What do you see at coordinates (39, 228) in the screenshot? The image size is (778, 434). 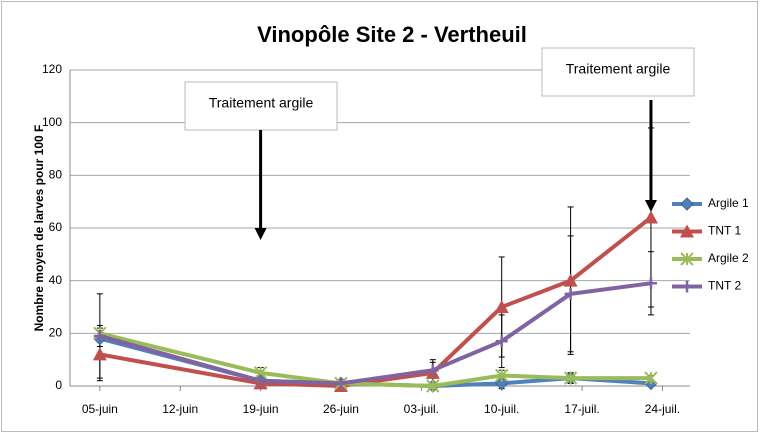 I see `y-axis-label: Nombre moyen de larves pour 100 F` at bounding box center [39, 228].